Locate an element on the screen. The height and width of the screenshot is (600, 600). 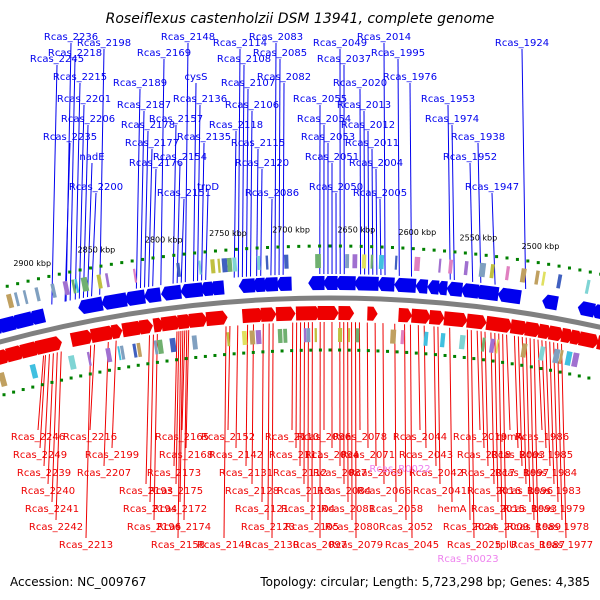
reverse-gene-label: Rcas_1989 is located at coordinates (534, 527).